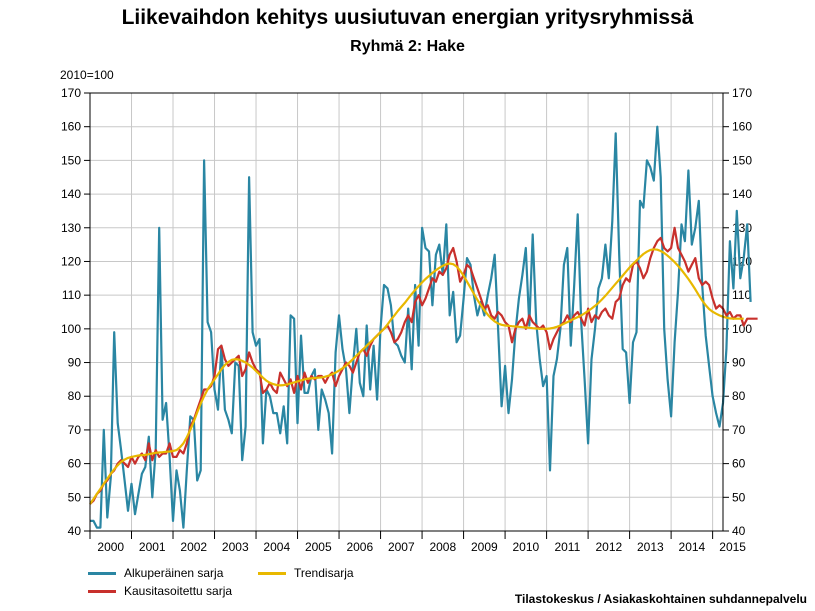 The width and height of the screenshot is (815, 611). What do you see at coordinates (110, 547) in the screenshot?
I see `x-tick-label: 2000` at bounding box center [110, 547].